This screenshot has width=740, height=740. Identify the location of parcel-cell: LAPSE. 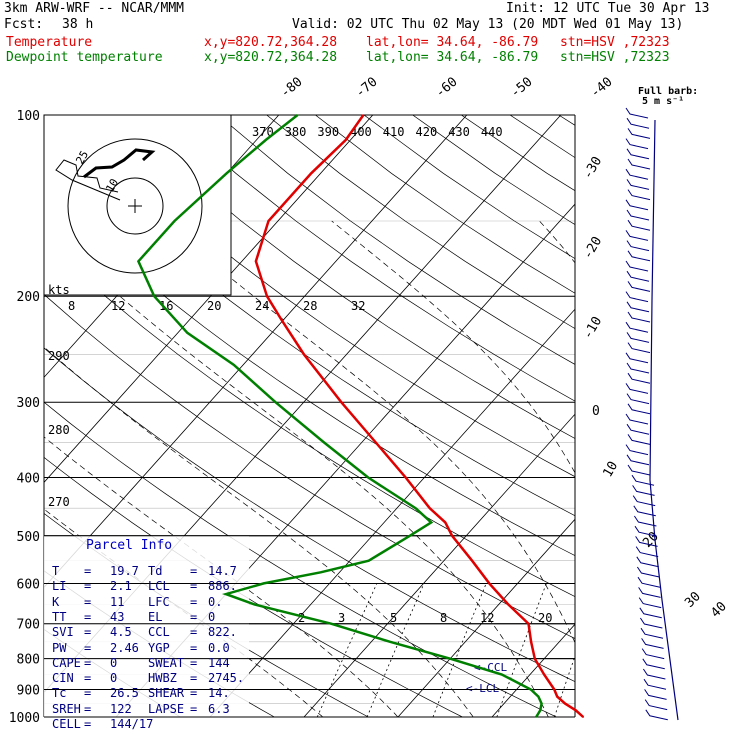
(166, 708).